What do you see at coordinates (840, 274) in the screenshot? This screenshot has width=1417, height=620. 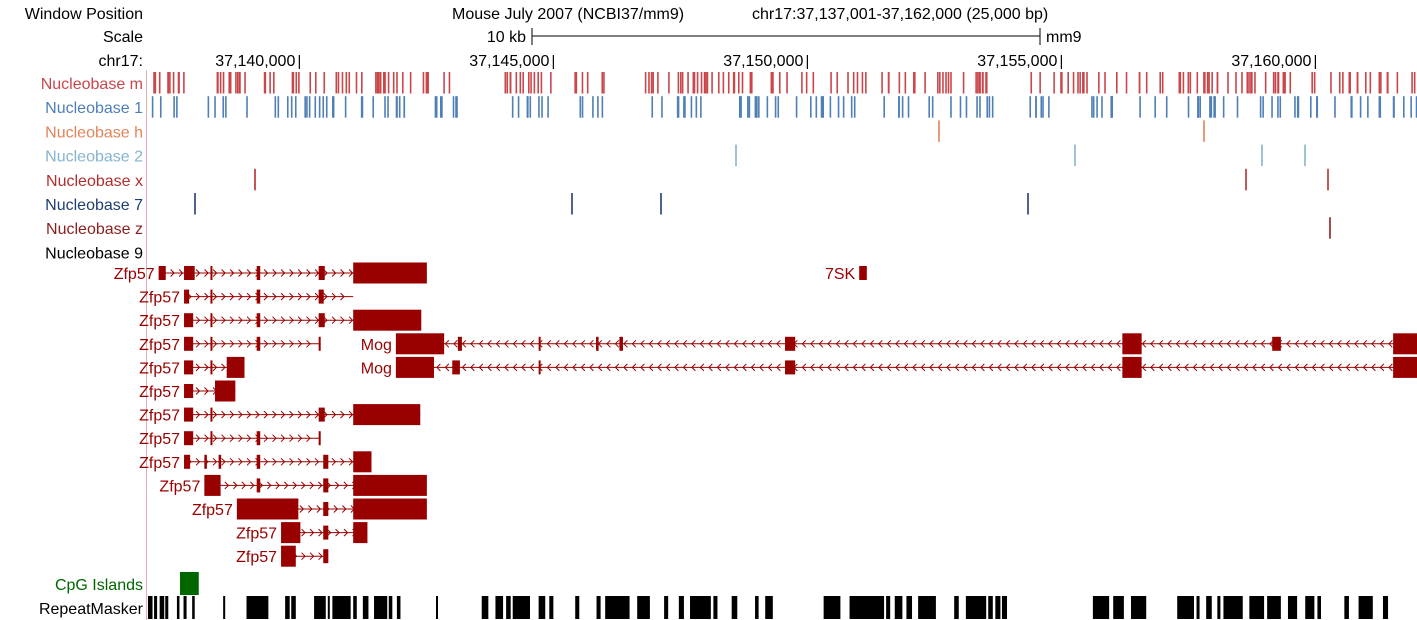 I see `gene-label: 7SK` at bounding box center [840, 274].